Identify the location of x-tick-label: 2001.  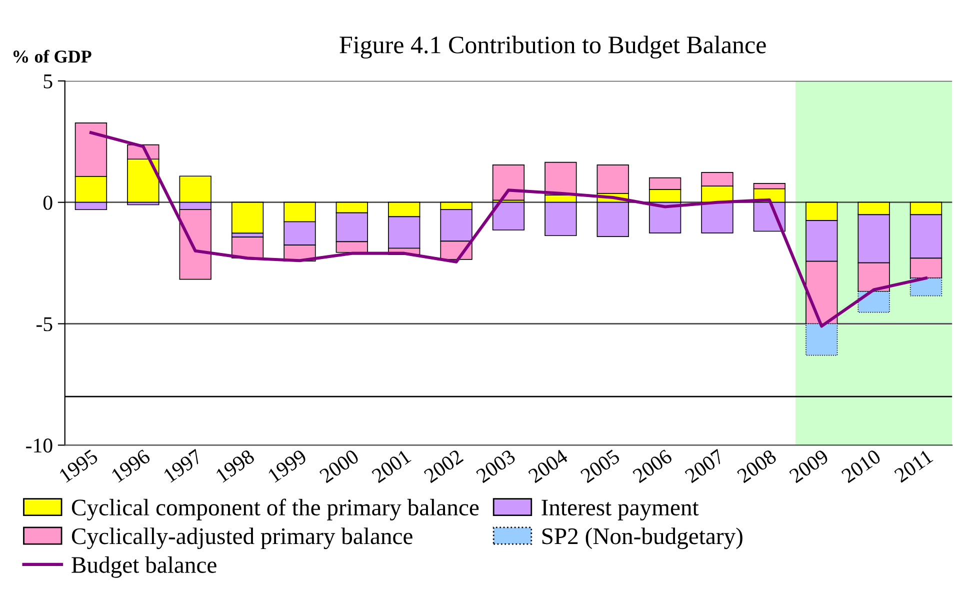
(391, 466).